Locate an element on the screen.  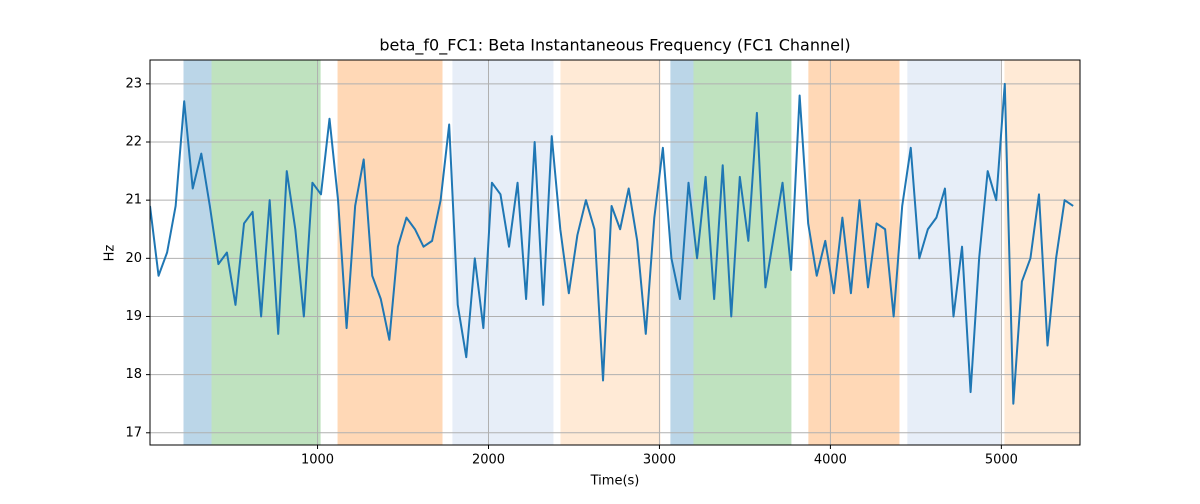
y-tick-label: 22 is located at coordinates (133, 142).